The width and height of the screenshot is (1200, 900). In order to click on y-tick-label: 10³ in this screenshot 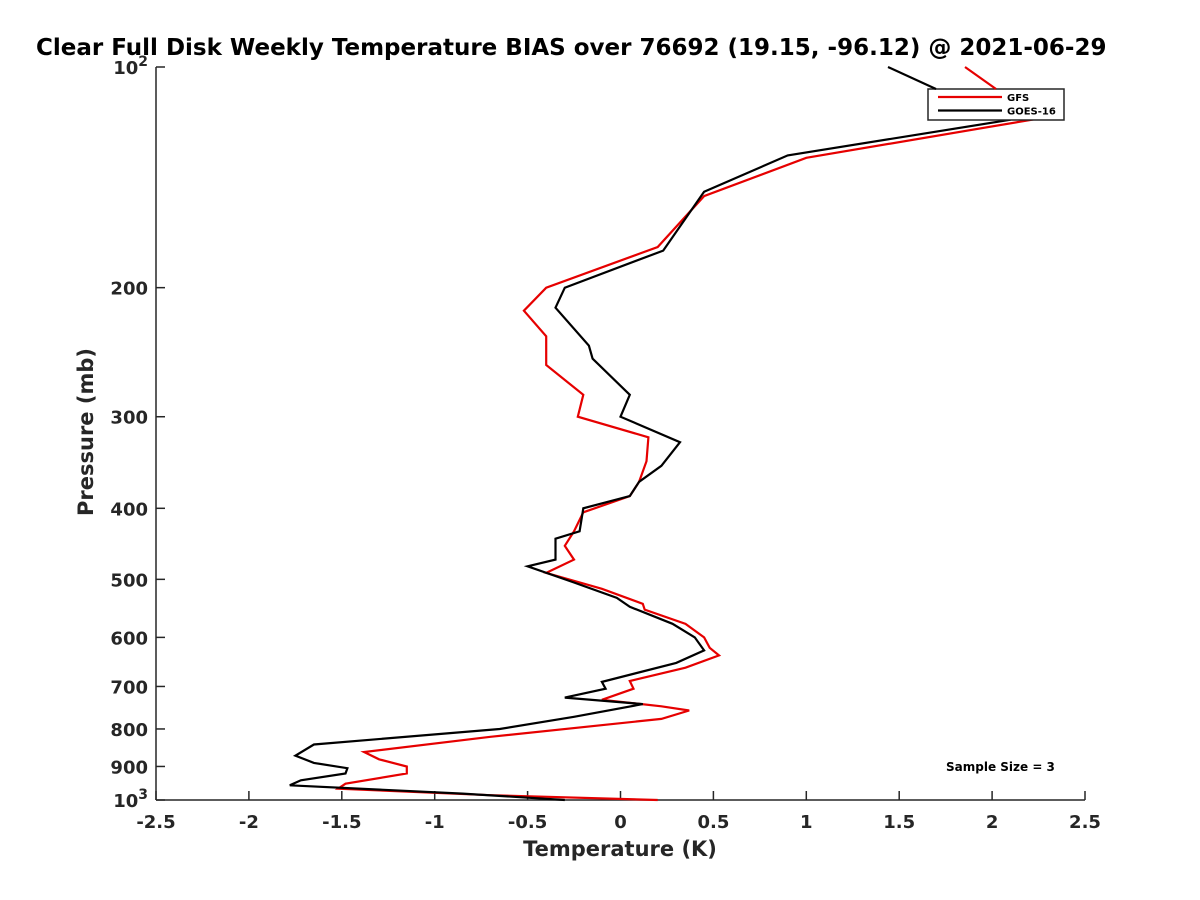, I will do `click(130, 799)`.